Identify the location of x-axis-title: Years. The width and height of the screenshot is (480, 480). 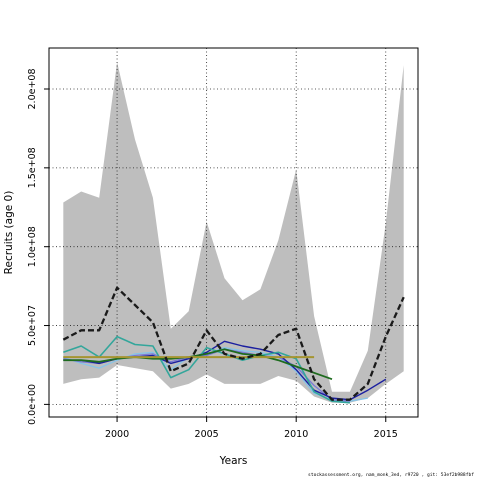
(233, 461).